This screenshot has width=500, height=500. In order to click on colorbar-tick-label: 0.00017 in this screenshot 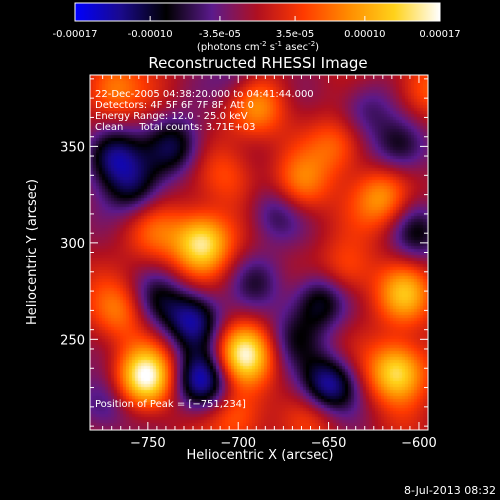, I will do `click(439, 34)`.